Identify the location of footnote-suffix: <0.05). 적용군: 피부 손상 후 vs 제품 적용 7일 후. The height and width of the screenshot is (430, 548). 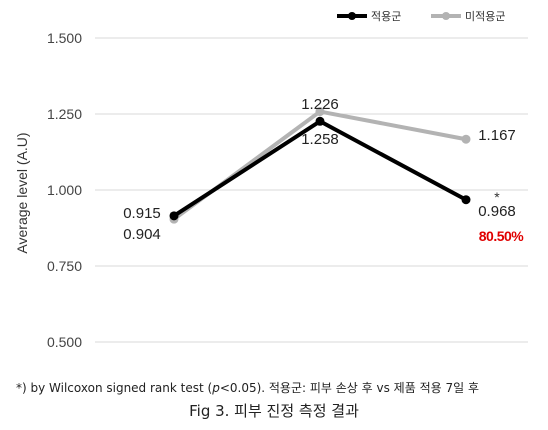
(349, 388).